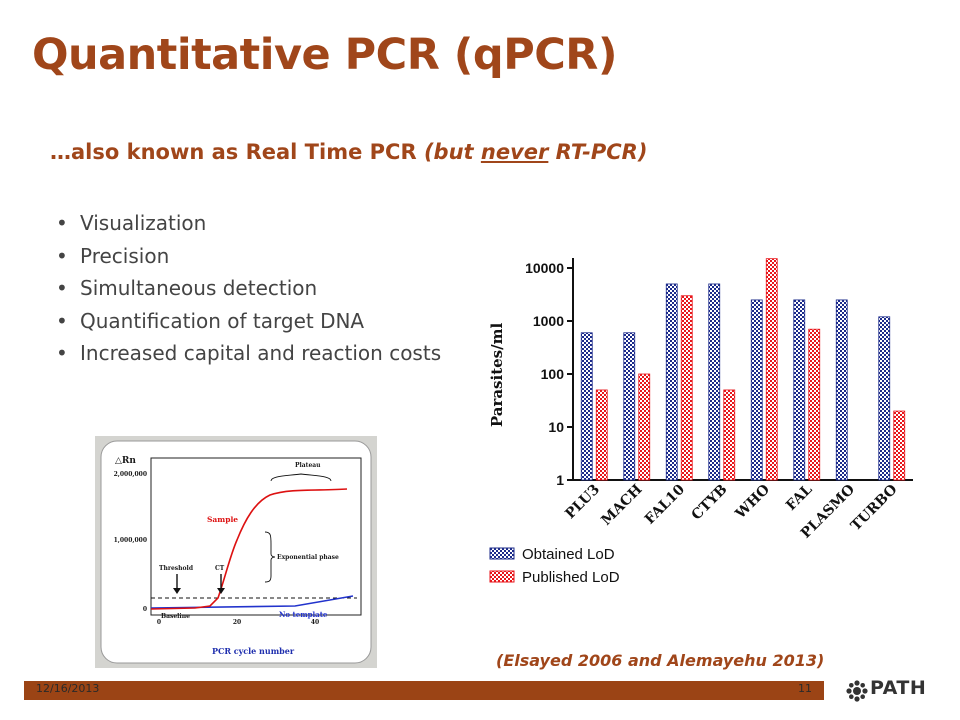  What do you see at coordinates (514, 152) in the screenshot?
I see `subtitle-never: never` at bounding box center [514, 152].